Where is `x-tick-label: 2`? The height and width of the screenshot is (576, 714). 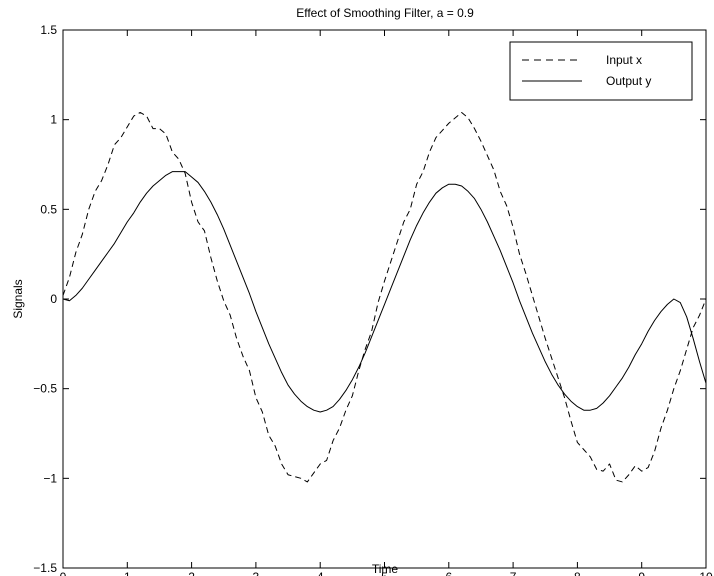 x-tick-label: 2 is located at coordinates (191, 573).